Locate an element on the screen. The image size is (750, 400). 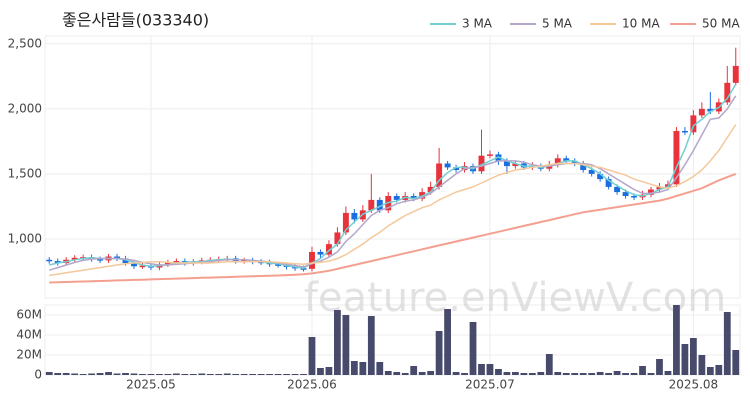
y-tick-label: 2,500 is located at coordinates (25, 43).